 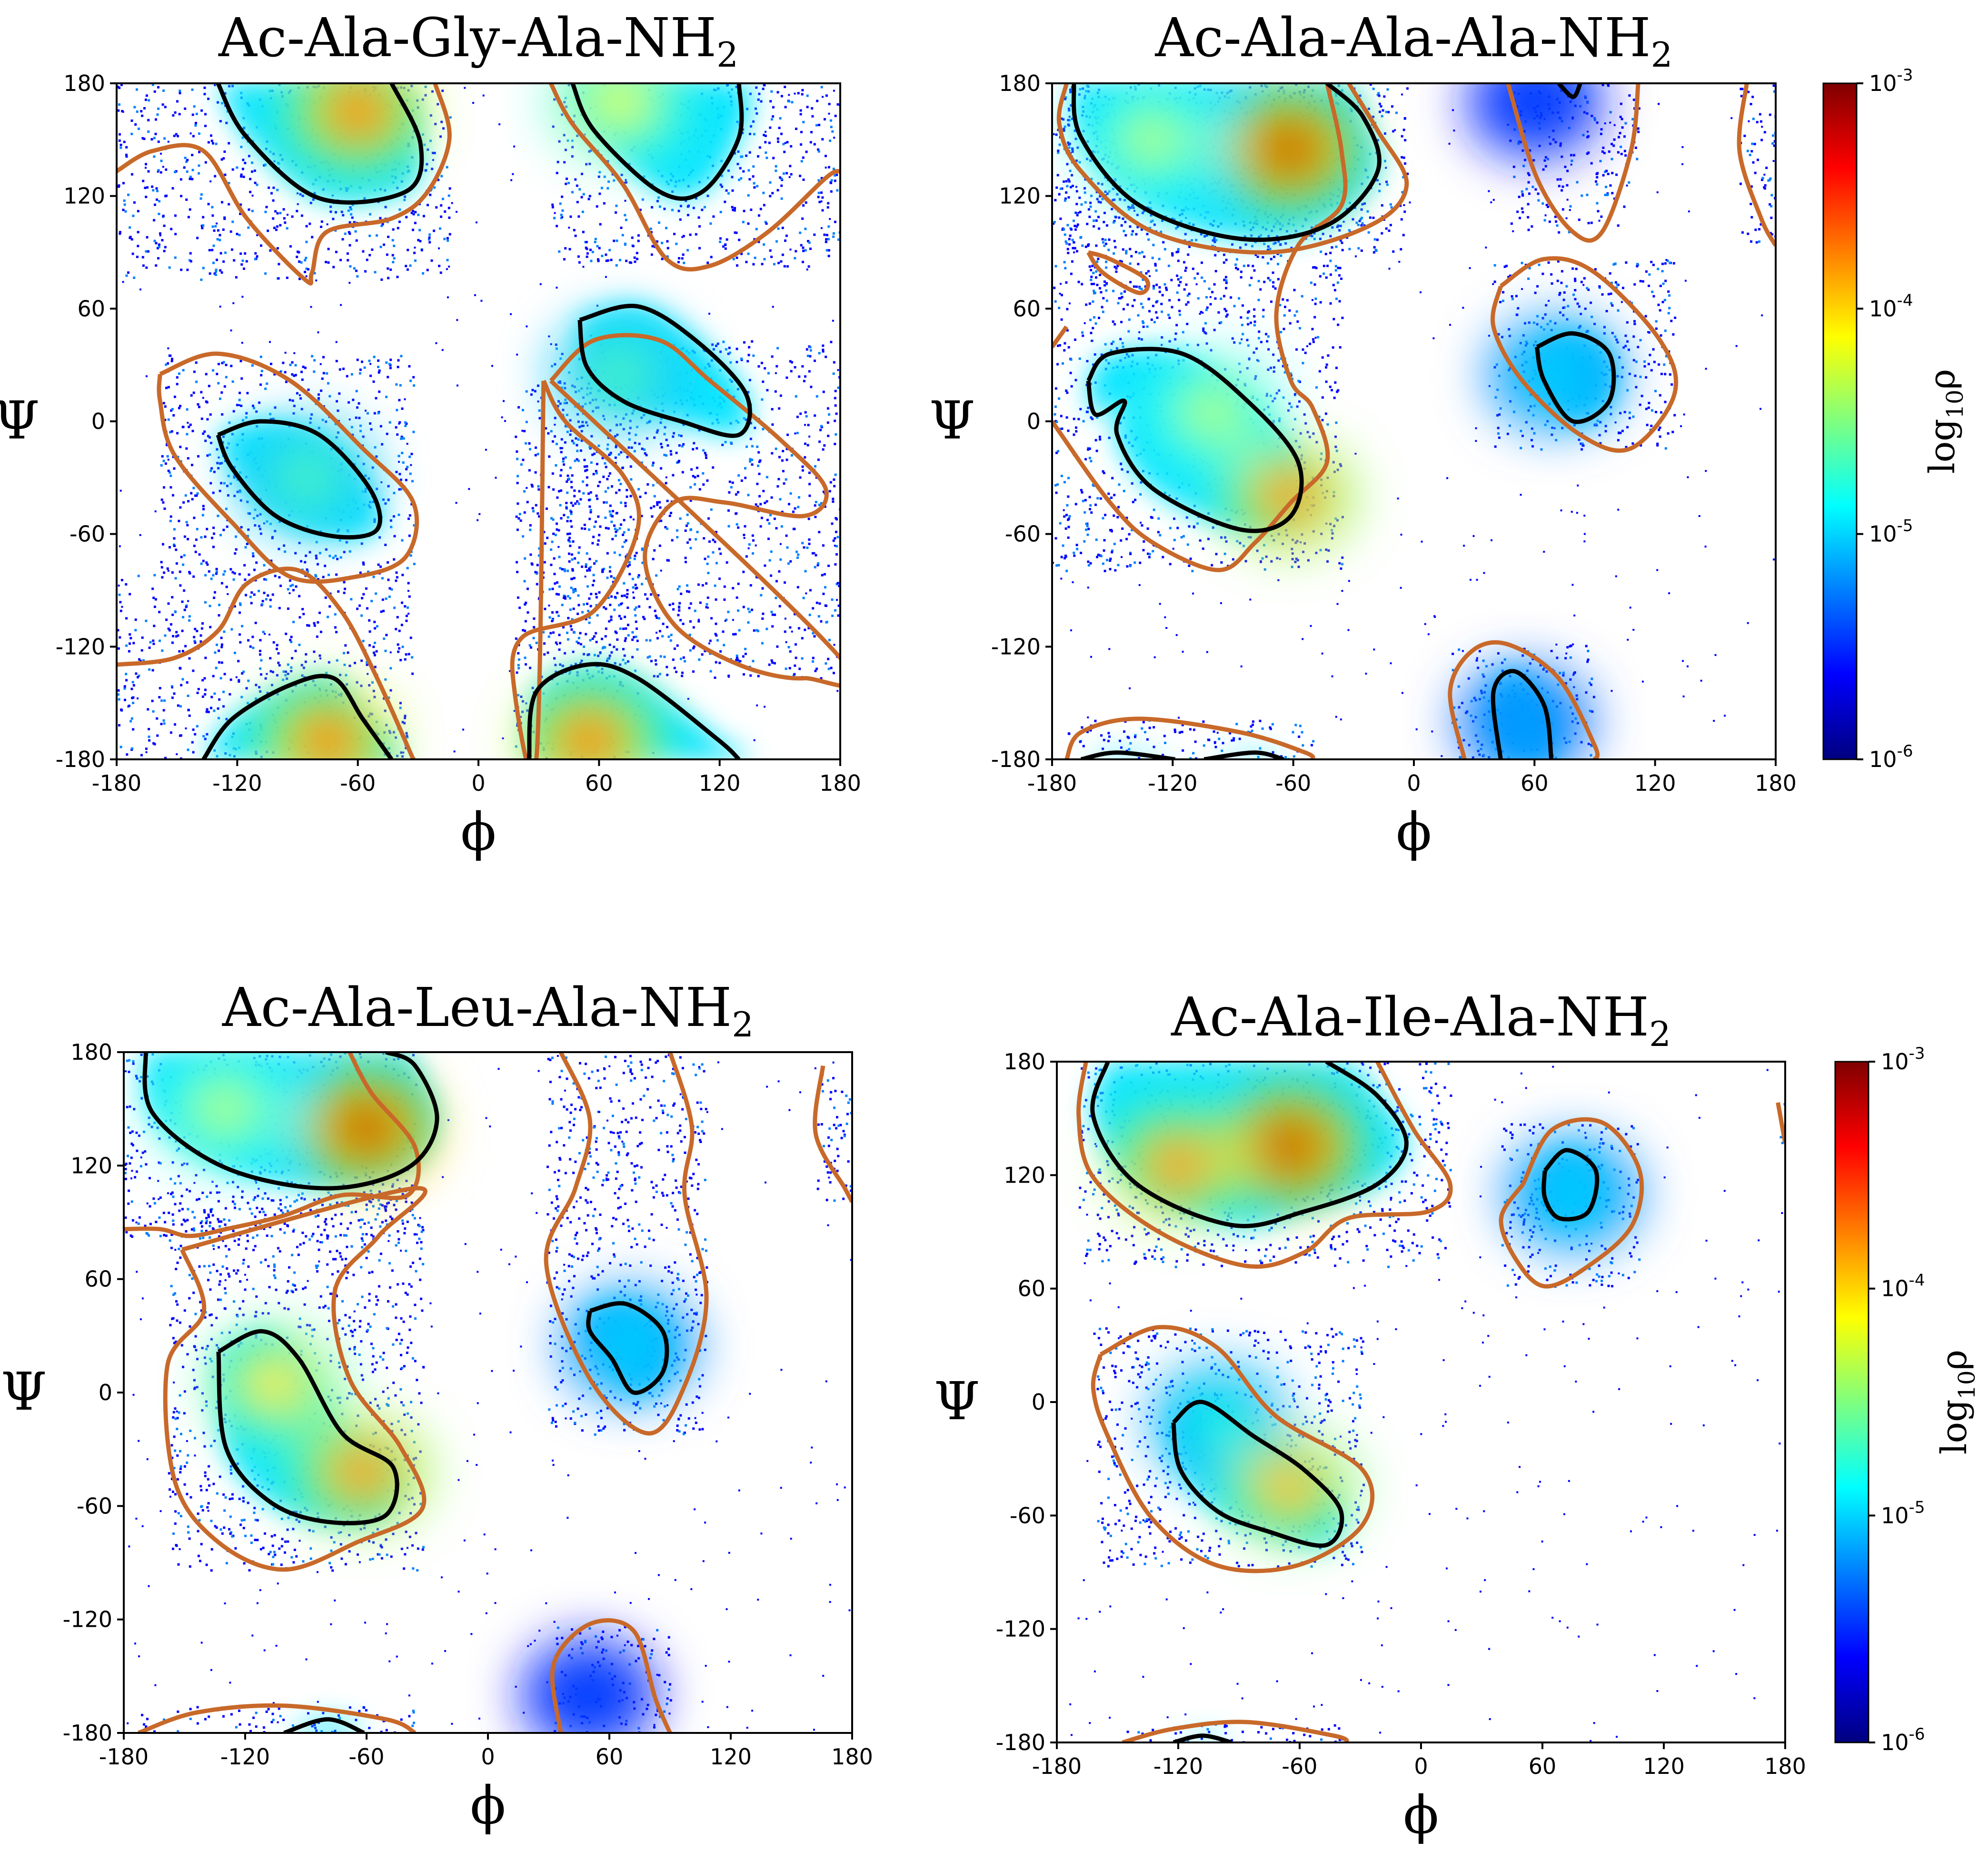 What do you see at coordinates (1957, 1402) in the screenshot?
I see `colorbar-label: log10ρ` at bounding box center [1957, 1402].